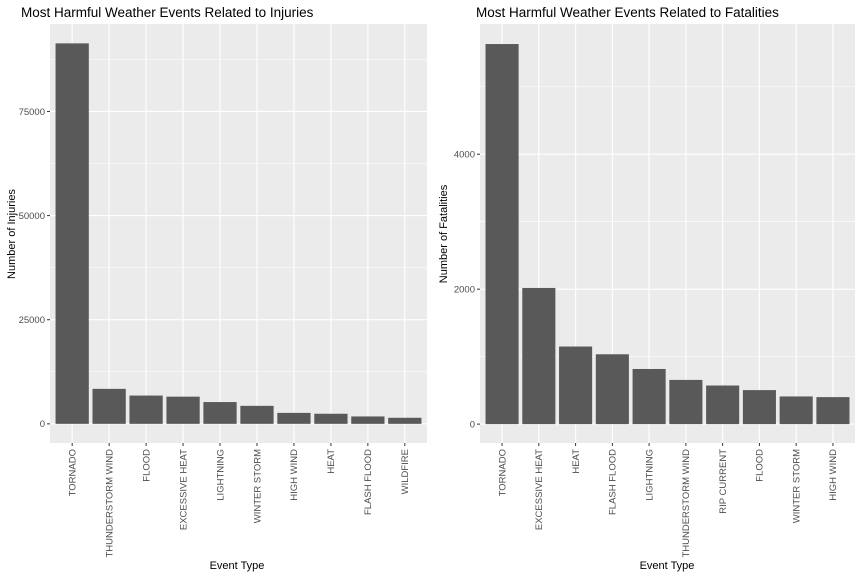 Image resolution: width=864 pixels, height=581 pixels. Describe the element at coordinates (405, 420) in the screenshot. I see `injuries-bar-wildfire` at that location.